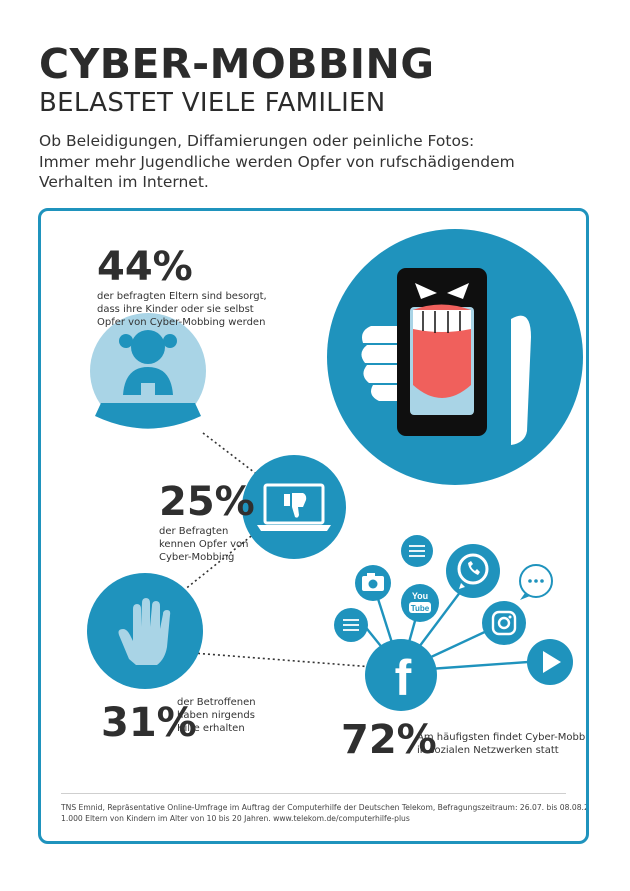 This screenshot has height=891, width=630. Describe the element at coordinates (181, 322) in the screenshot. I see `stat-line: Opfer von Cyber-Mobbing werden` at that location.